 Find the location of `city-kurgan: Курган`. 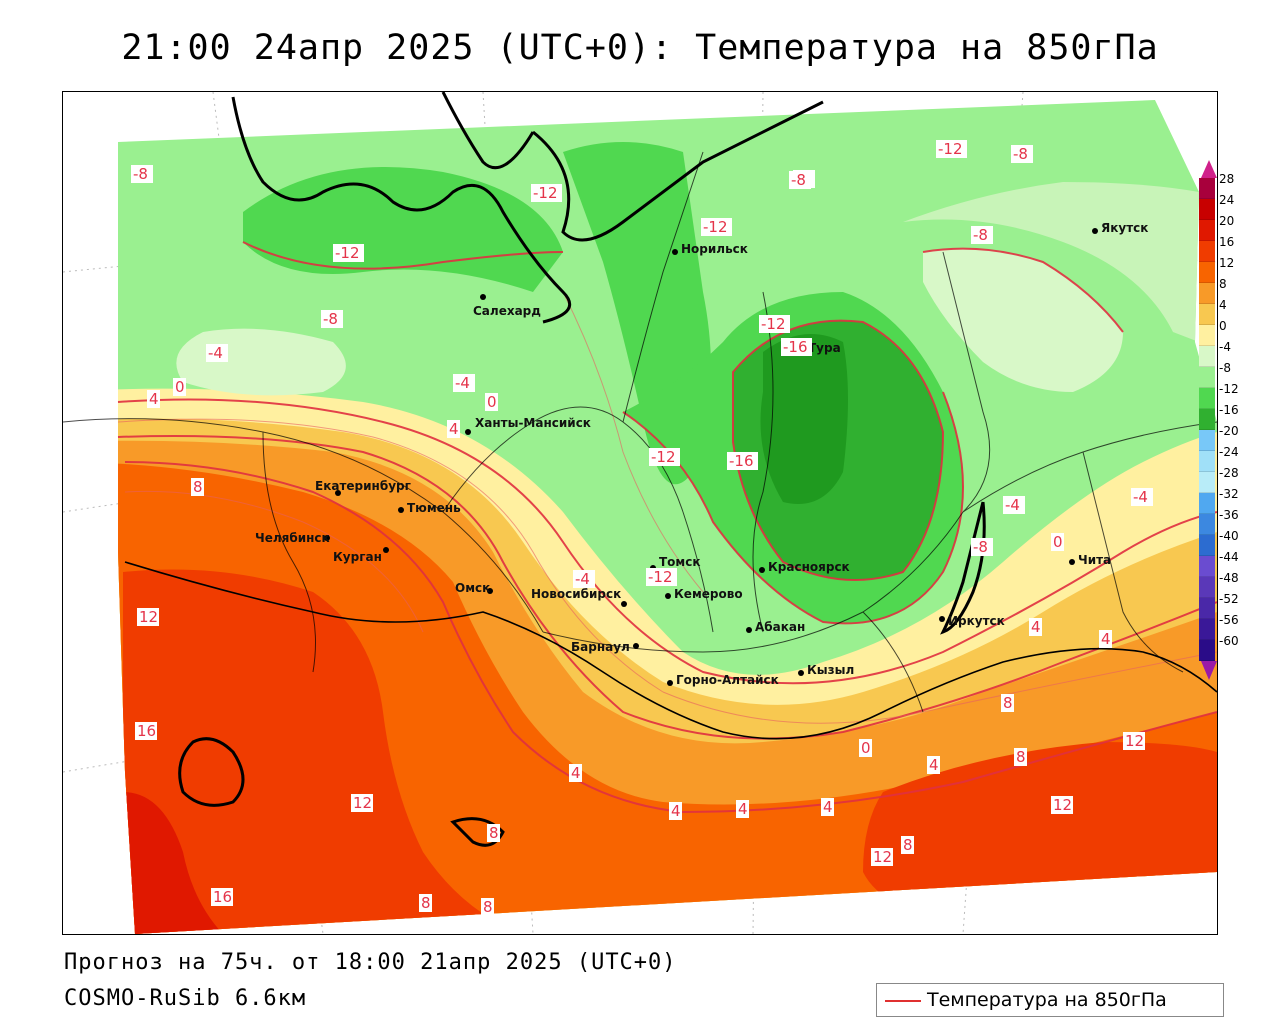

city-kurgan: Курган is located at coordinates (361, 555).